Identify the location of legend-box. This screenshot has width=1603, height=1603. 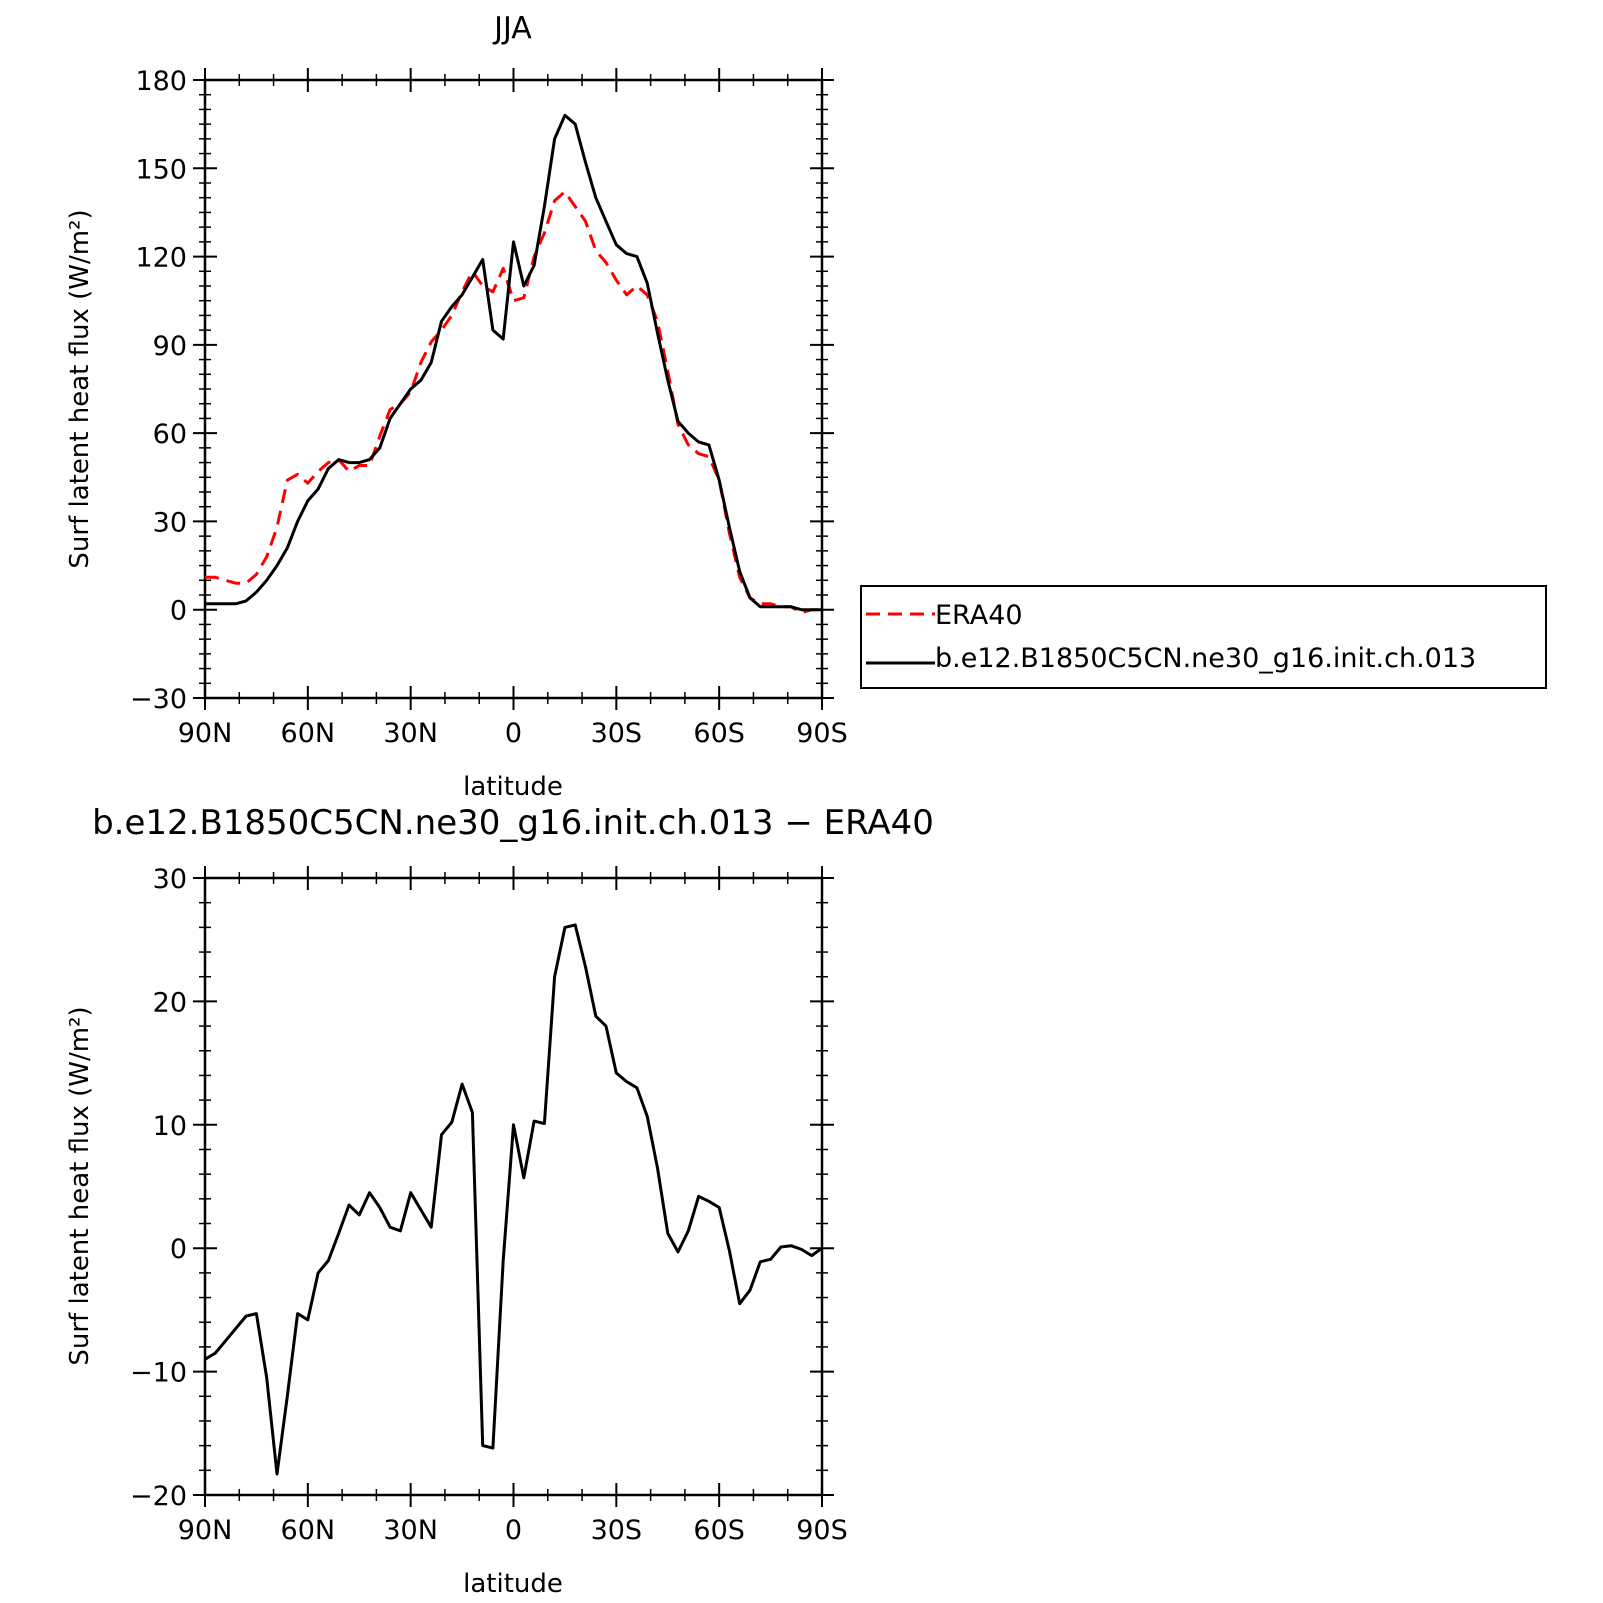
(1203, 637).